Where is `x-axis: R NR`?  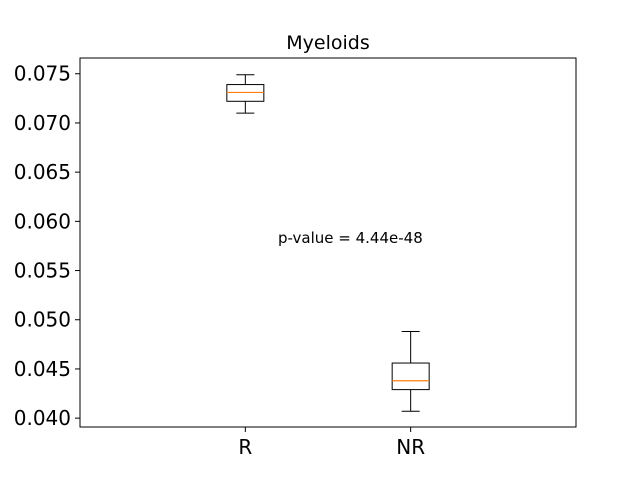
x-axis: R NR is located at coordinates (331, 443).